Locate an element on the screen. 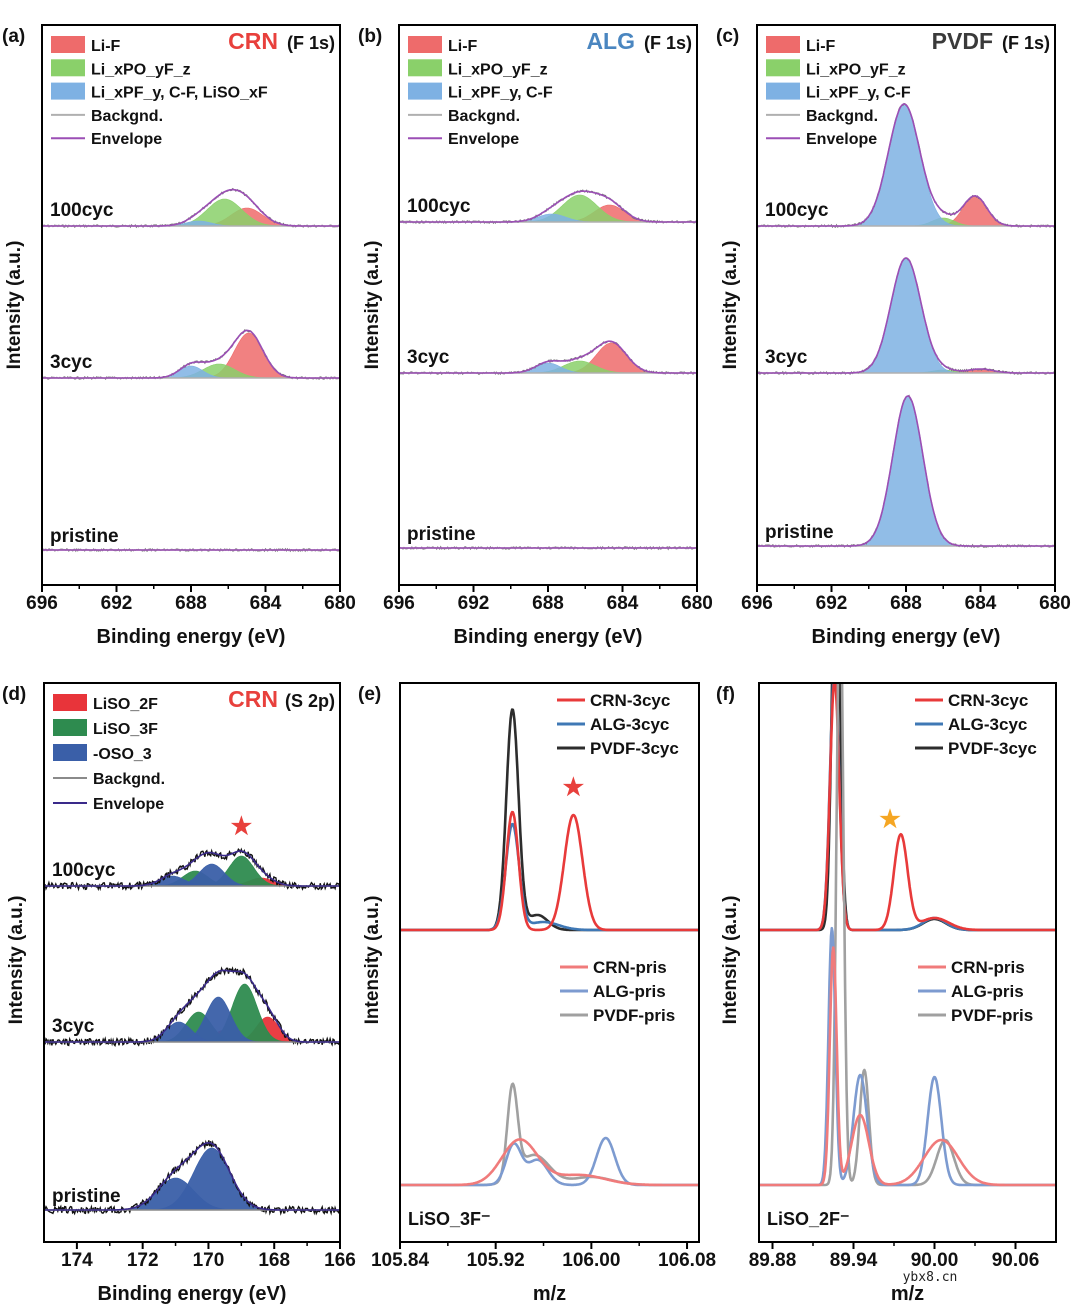 This screenshot has width=1080, height=1307. chart-title: CRN is located at coordinates (253, 699).